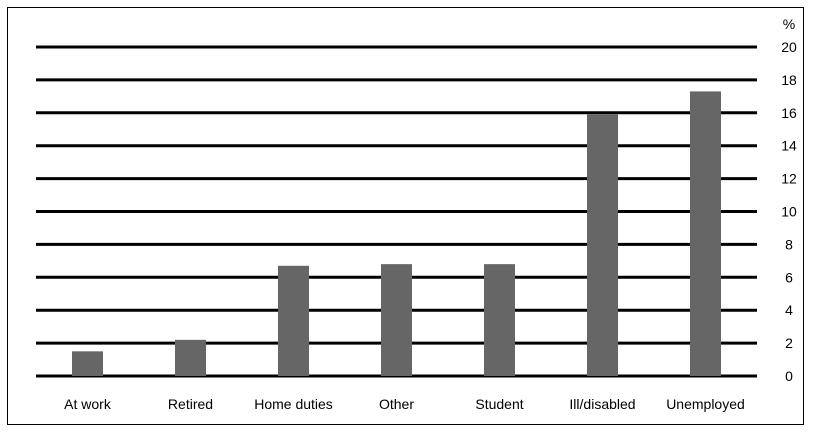 This screenshot has height=433, width=814. I want to click on y-tick-label: 8, so click(789, 244).